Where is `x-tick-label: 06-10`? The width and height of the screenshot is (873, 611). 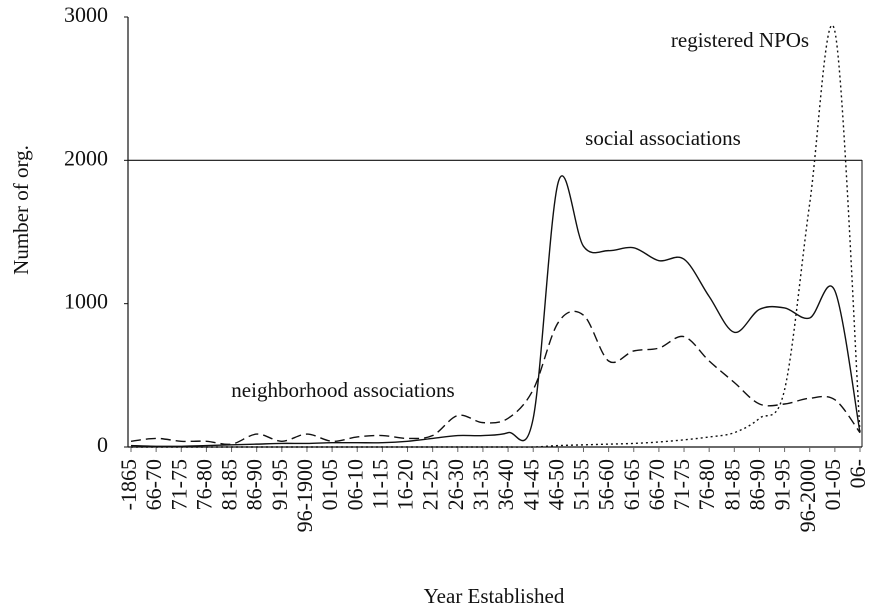
x-tick-label: 06-10 is located at coordinates (354, 484).